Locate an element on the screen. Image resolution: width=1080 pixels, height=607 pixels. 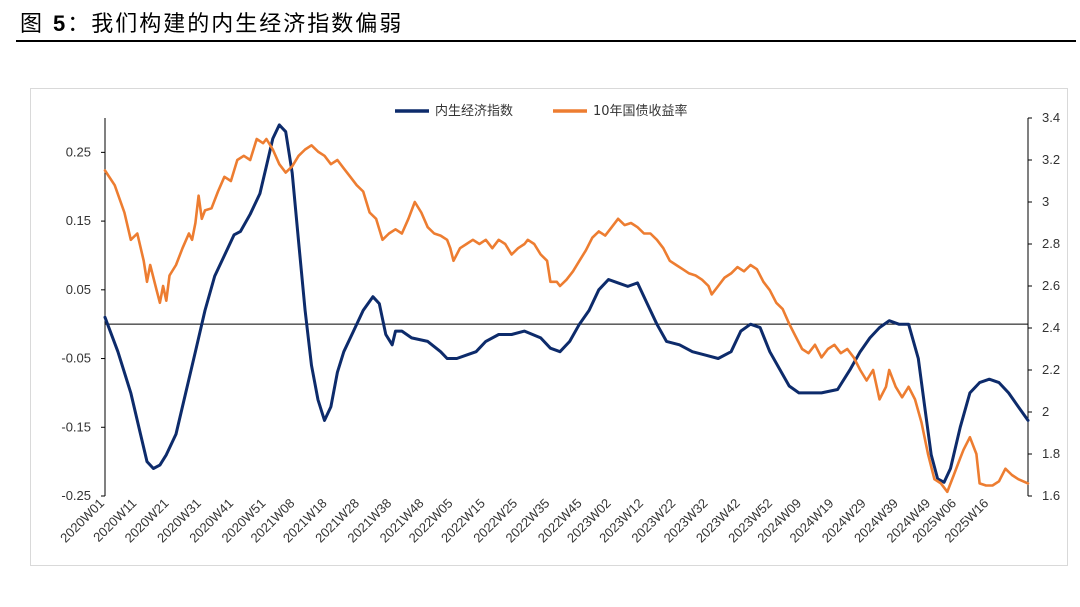
right-tick-label: 3.2 is located at coordinates (1051, 159).